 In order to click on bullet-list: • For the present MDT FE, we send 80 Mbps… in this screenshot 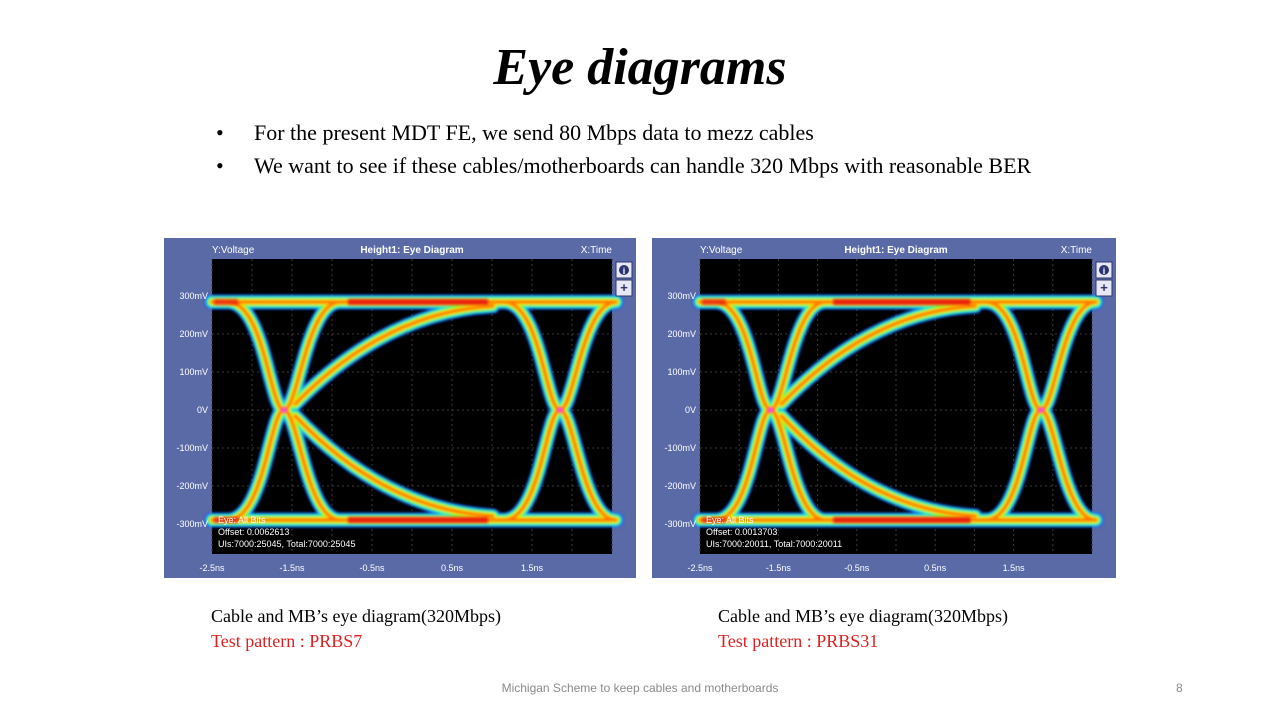, I will do `click(642, 151)`.